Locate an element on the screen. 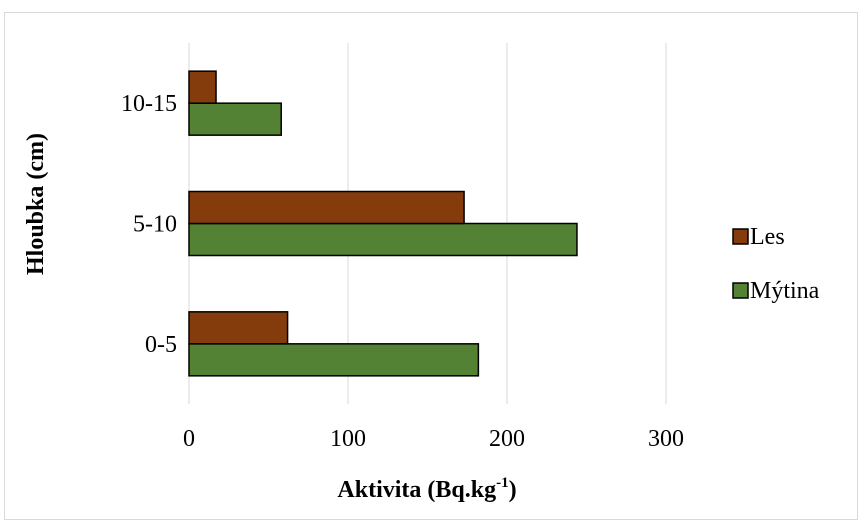 The image size is (864, 526). legend-swatch-les is located at coordinates (740, 236).